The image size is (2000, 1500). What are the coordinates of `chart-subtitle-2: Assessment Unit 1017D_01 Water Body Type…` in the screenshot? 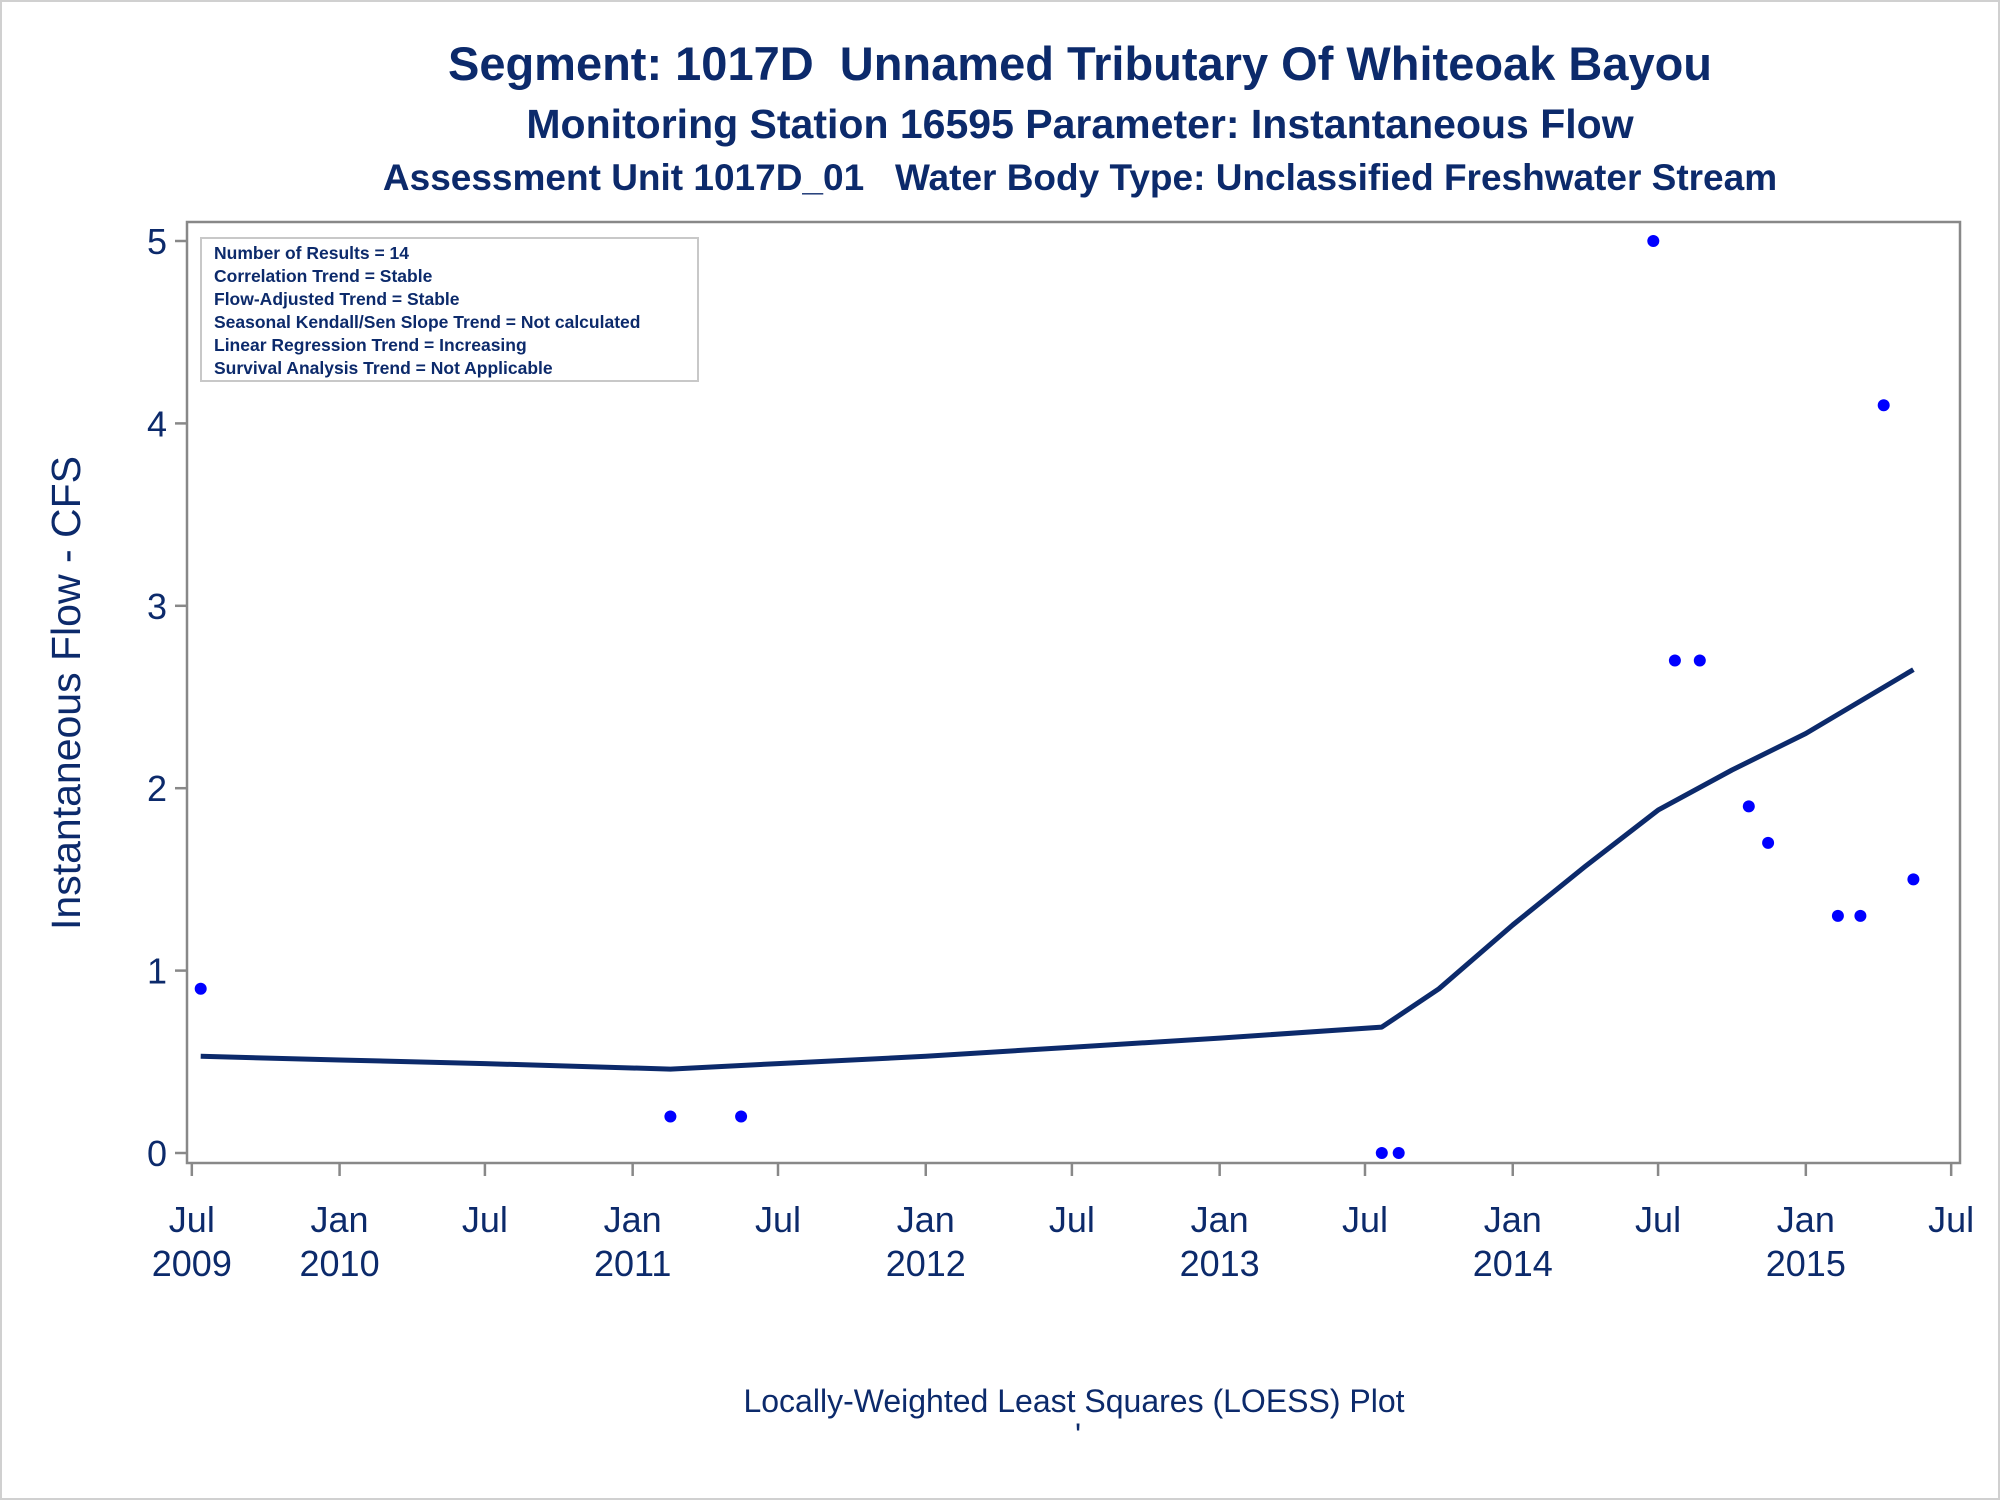 It's located at (1080, 177).